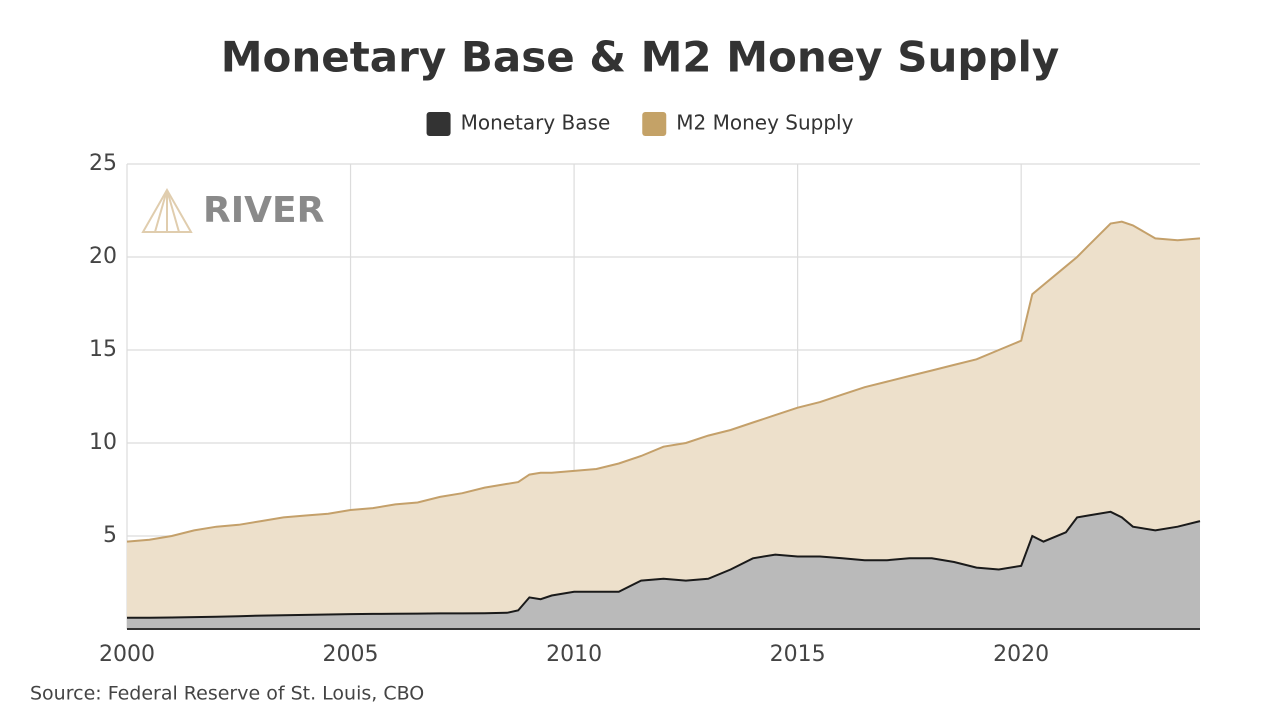 This screenshot has width=1280, height=719. What do you see at coordinates (103, 256) in the screenshot?
I see `y-tick-label: 20` at bounding box center [103, 256].